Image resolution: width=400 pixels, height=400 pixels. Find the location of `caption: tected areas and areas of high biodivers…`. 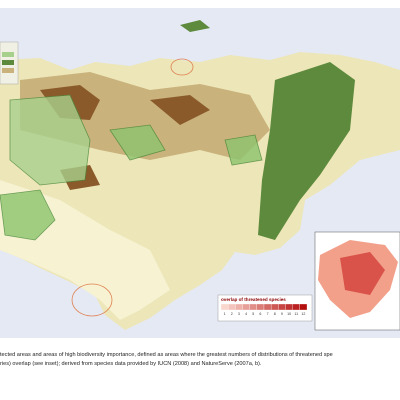

caption: tected areas and areas of high biodivers… is located at coordinates (166, 355).